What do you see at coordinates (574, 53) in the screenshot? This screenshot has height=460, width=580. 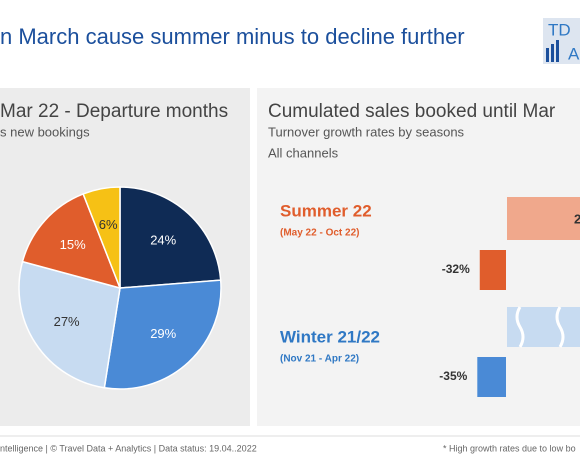 I see `logo-text: A` at bounding box center [574, 53].